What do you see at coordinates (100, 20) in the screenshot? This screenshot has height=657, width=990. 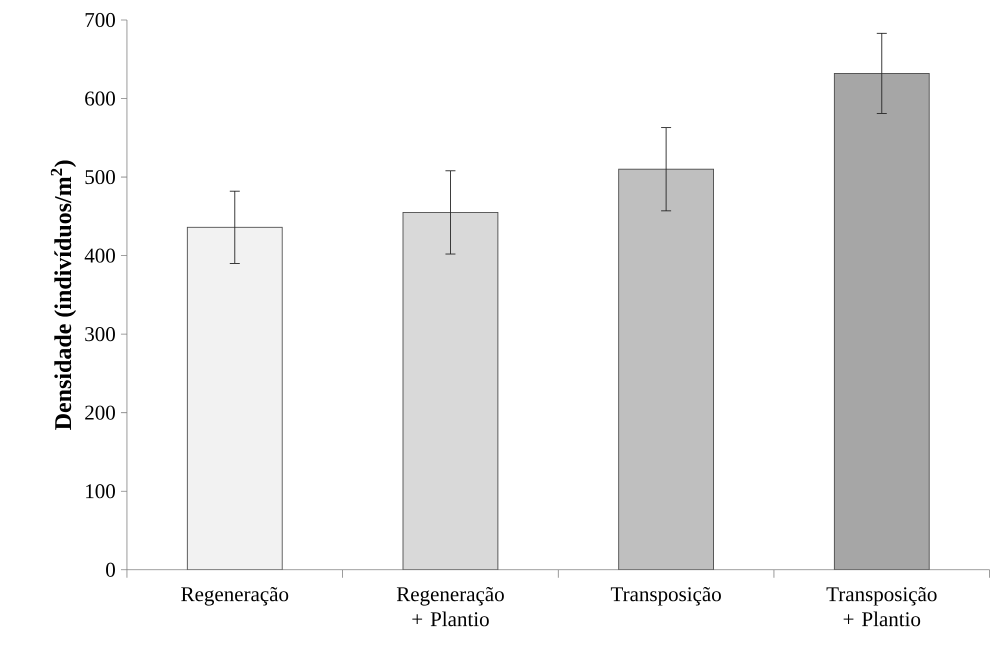 I see `y-tick-label: 700` at bounding box center [100, 20].